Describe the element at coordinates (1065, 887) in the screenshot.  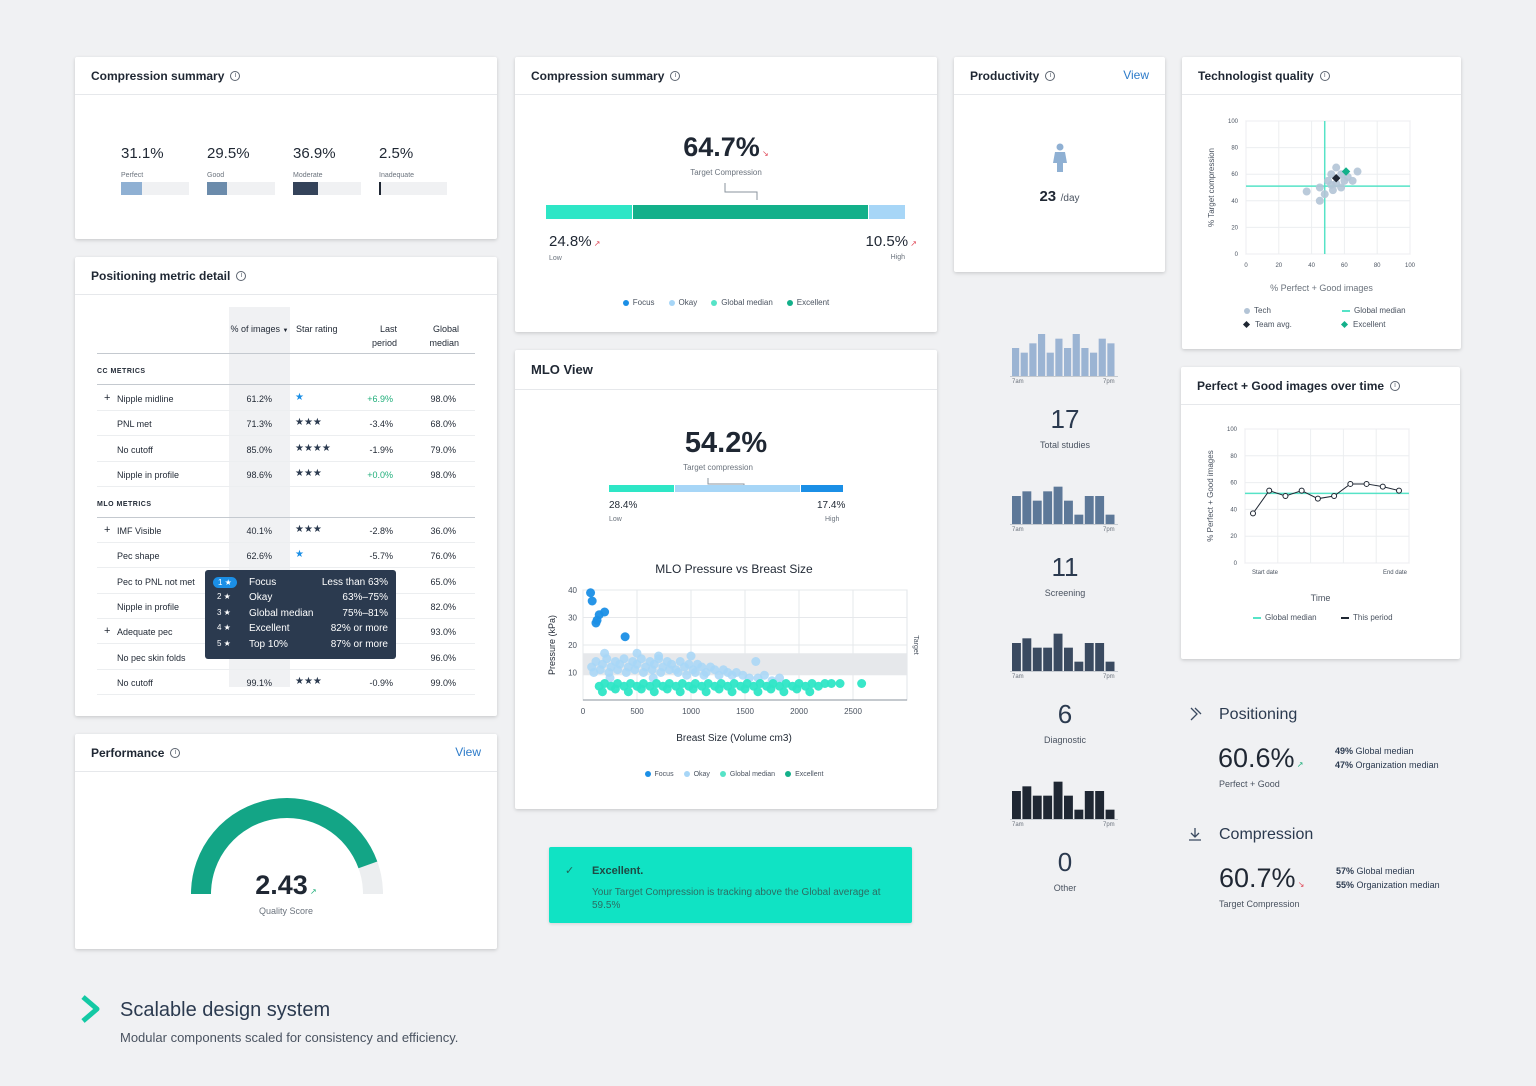
I see `study-count-label: Other` at that location.